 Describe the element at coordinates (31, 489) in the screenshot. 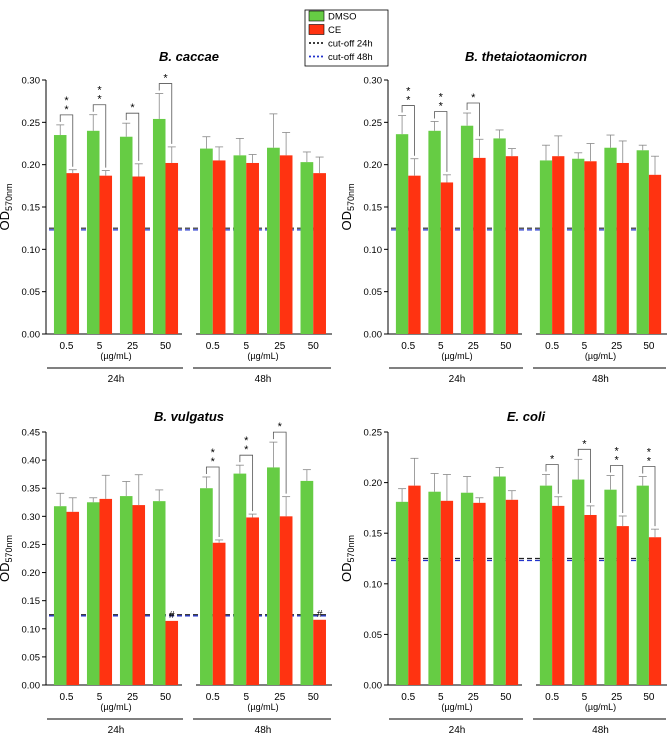

I see `y-tick-label: 0.35` at that location.